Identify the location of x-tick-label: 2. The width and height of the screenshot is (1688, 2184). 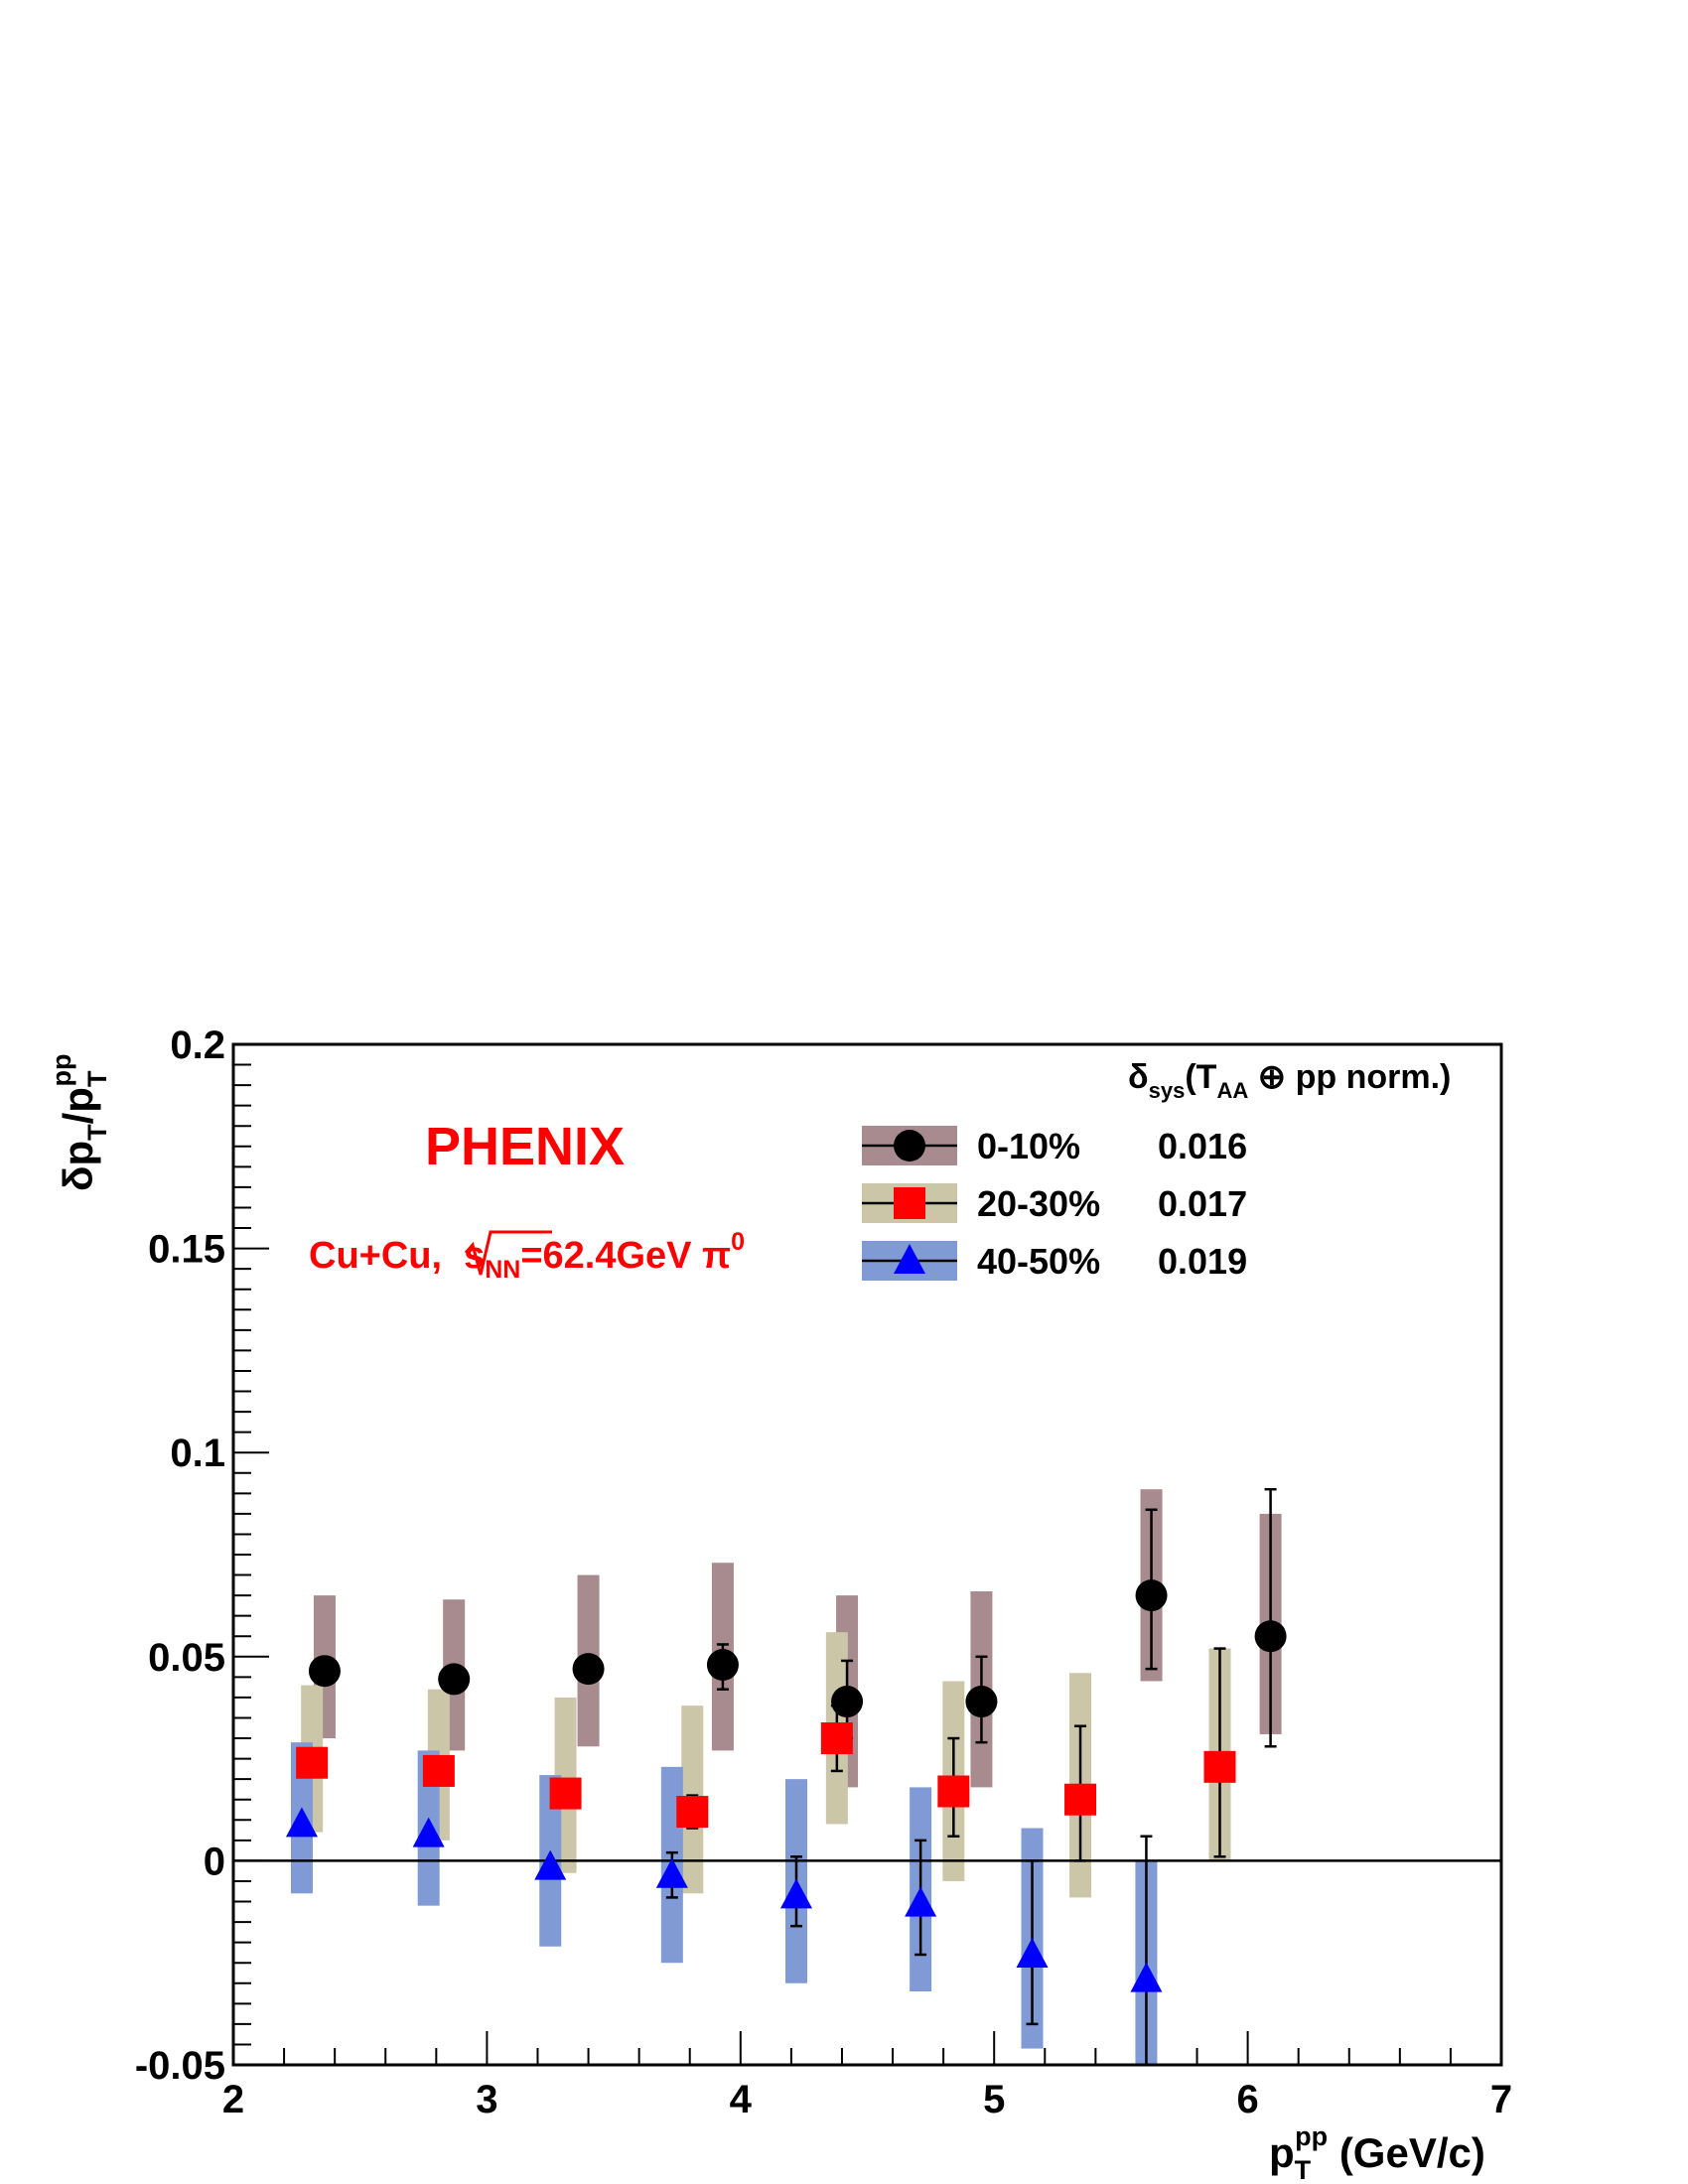
(233, 2099).